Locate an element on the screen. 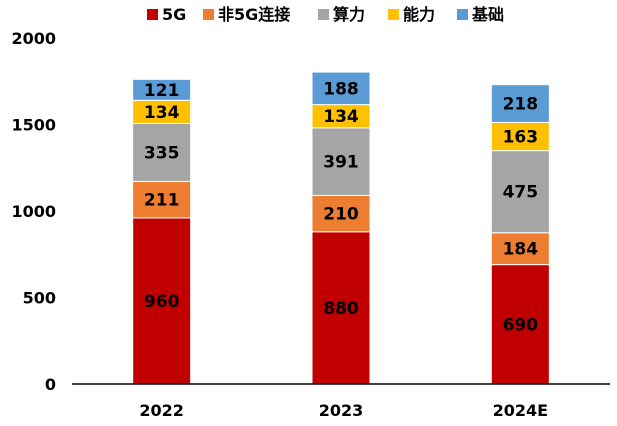  legend-label-5g: 5G is located at coordinates (174, 14).